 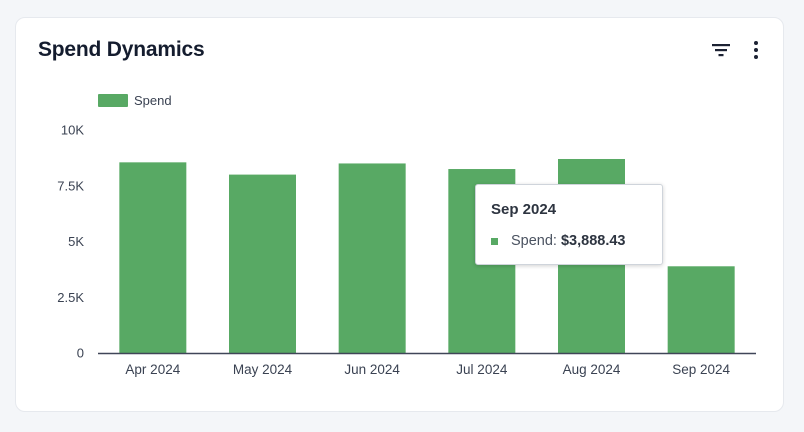 What do you see at coordinates (262, 263) in the screenshot?
I see `bar-may-2024` at bounding box center [262, 263].